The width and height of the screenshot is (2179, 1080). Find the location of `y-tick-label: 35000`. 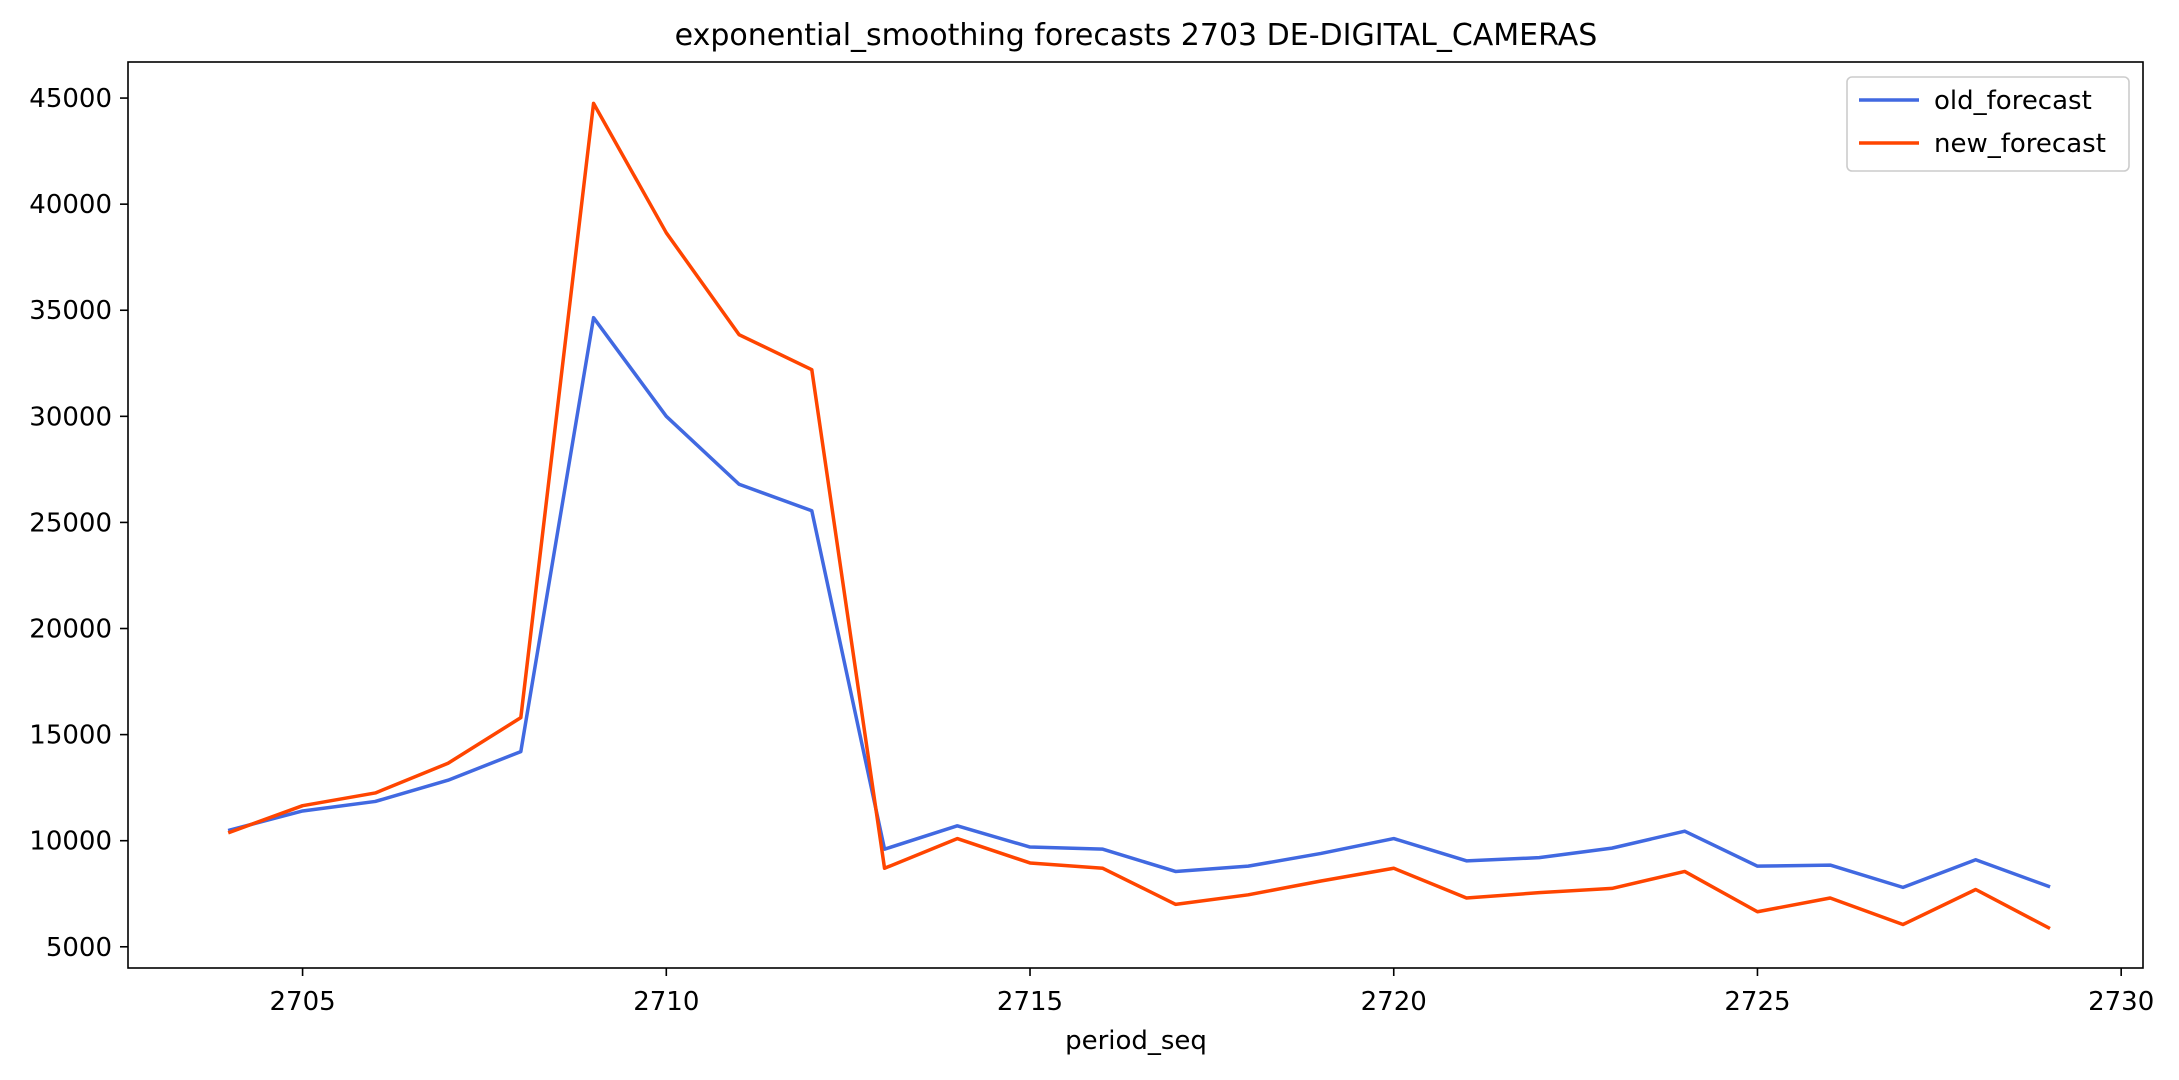

y-tick-label: 35000 is located at coordinates (70, 311).